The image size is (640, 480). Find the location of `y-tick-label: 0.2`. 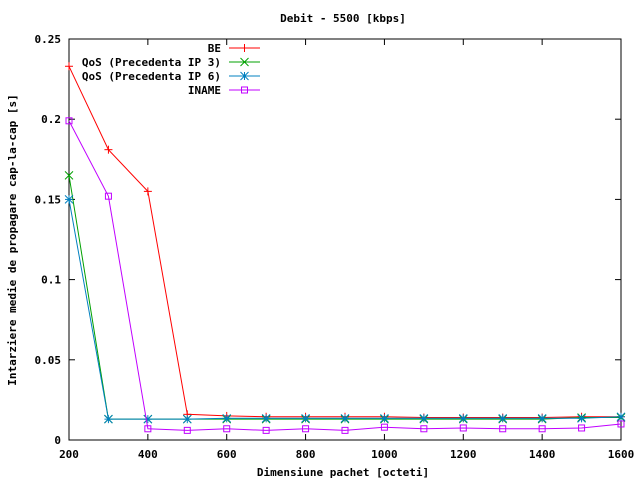

y-tick-label: 0.2 is located at coordinates (51, 119).